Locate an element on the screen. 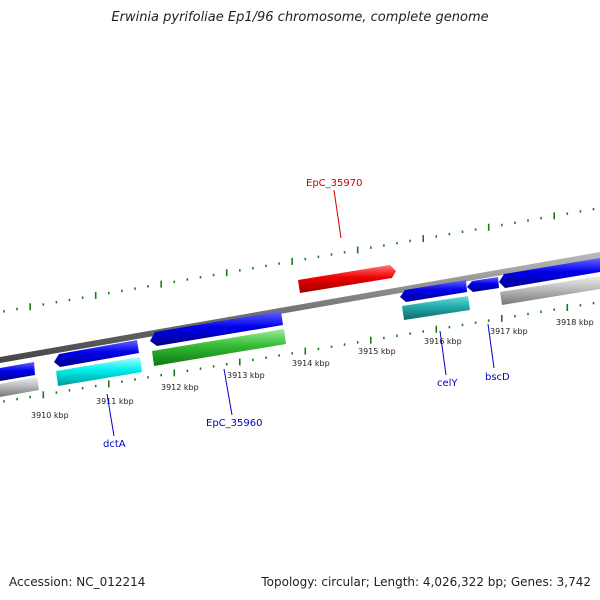 This screenshot has height=600, width=600. scale-label: 3917 kbp is located at coordinates (509, 331).